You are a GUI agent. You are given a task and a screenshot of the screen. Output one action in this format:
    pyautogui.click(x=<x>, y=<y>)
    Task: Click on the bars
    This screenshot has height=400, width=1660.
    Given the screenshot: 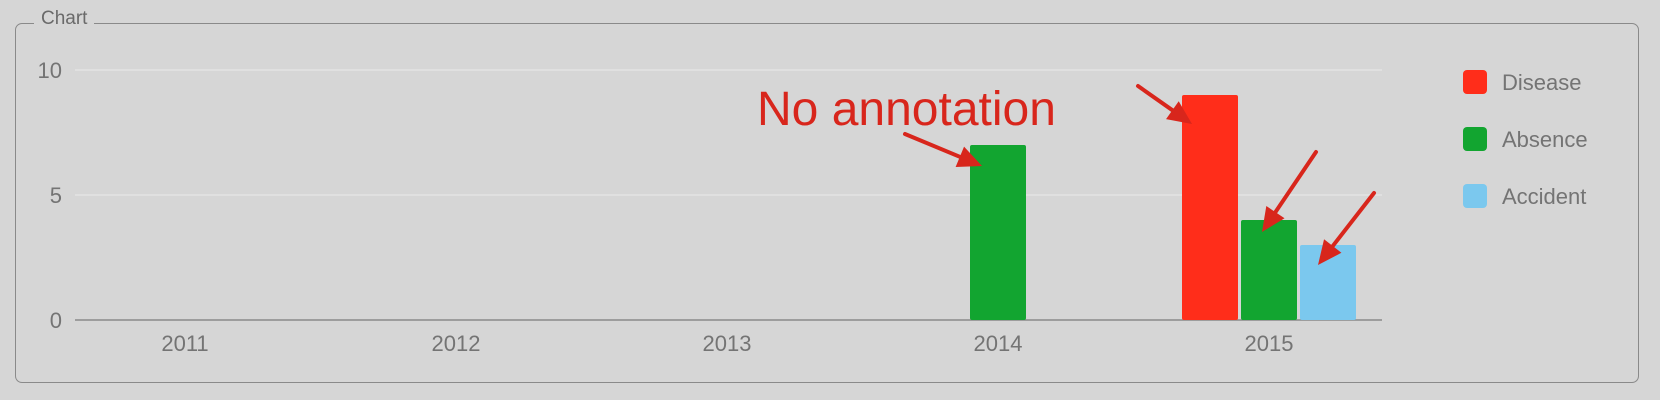 What is the action you would take?
    pyautogui.click(x=1163, y=207)
    